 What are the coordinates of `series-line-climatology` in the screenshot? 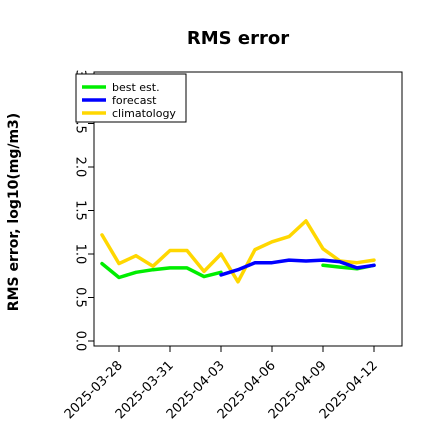 It's located at (238, 251).